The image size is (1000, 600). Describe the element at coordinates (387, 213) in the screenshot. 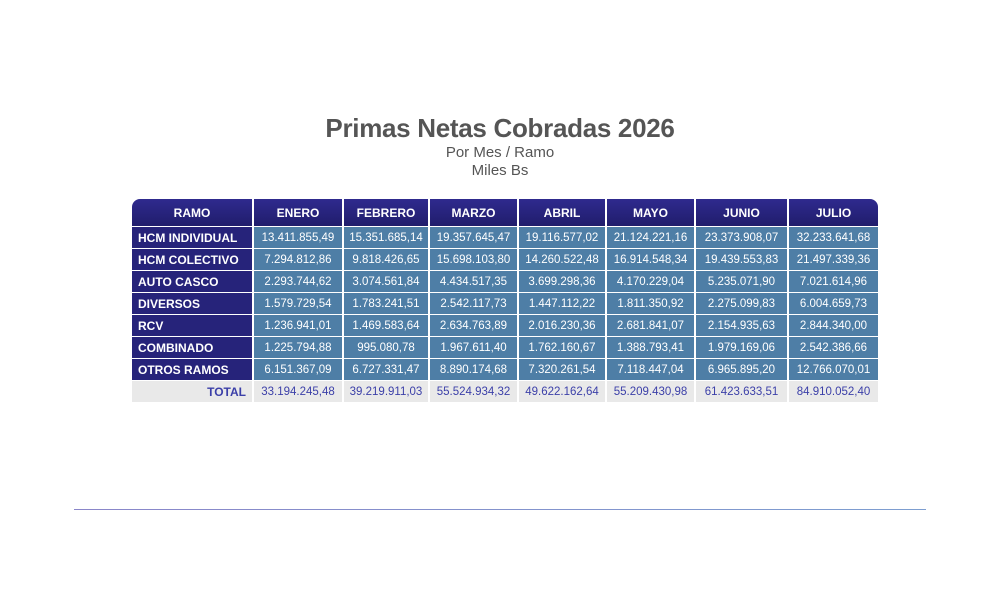

I see `header-febrero: FEBRERO` at that location.